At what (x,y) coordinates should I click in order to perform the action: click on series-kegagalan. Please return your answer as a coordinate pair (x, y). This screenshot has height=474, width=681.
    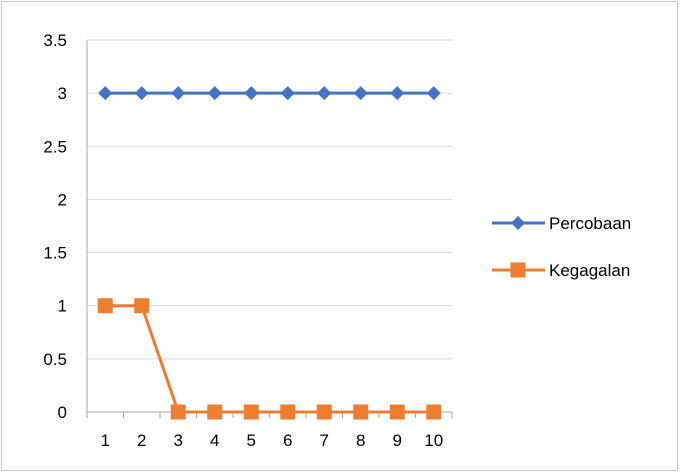
    Looking at the image, I should click on (269, 359).